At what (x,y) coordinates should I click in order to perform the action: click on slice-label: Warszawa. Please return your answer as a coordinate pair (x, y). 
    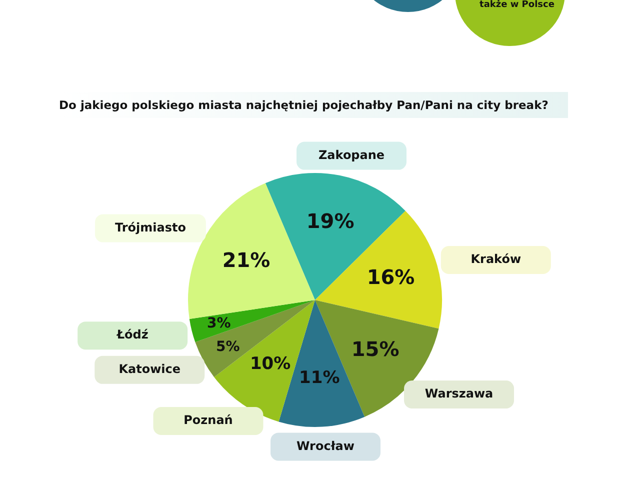
    Looking at the image, I should click on (459, 393).